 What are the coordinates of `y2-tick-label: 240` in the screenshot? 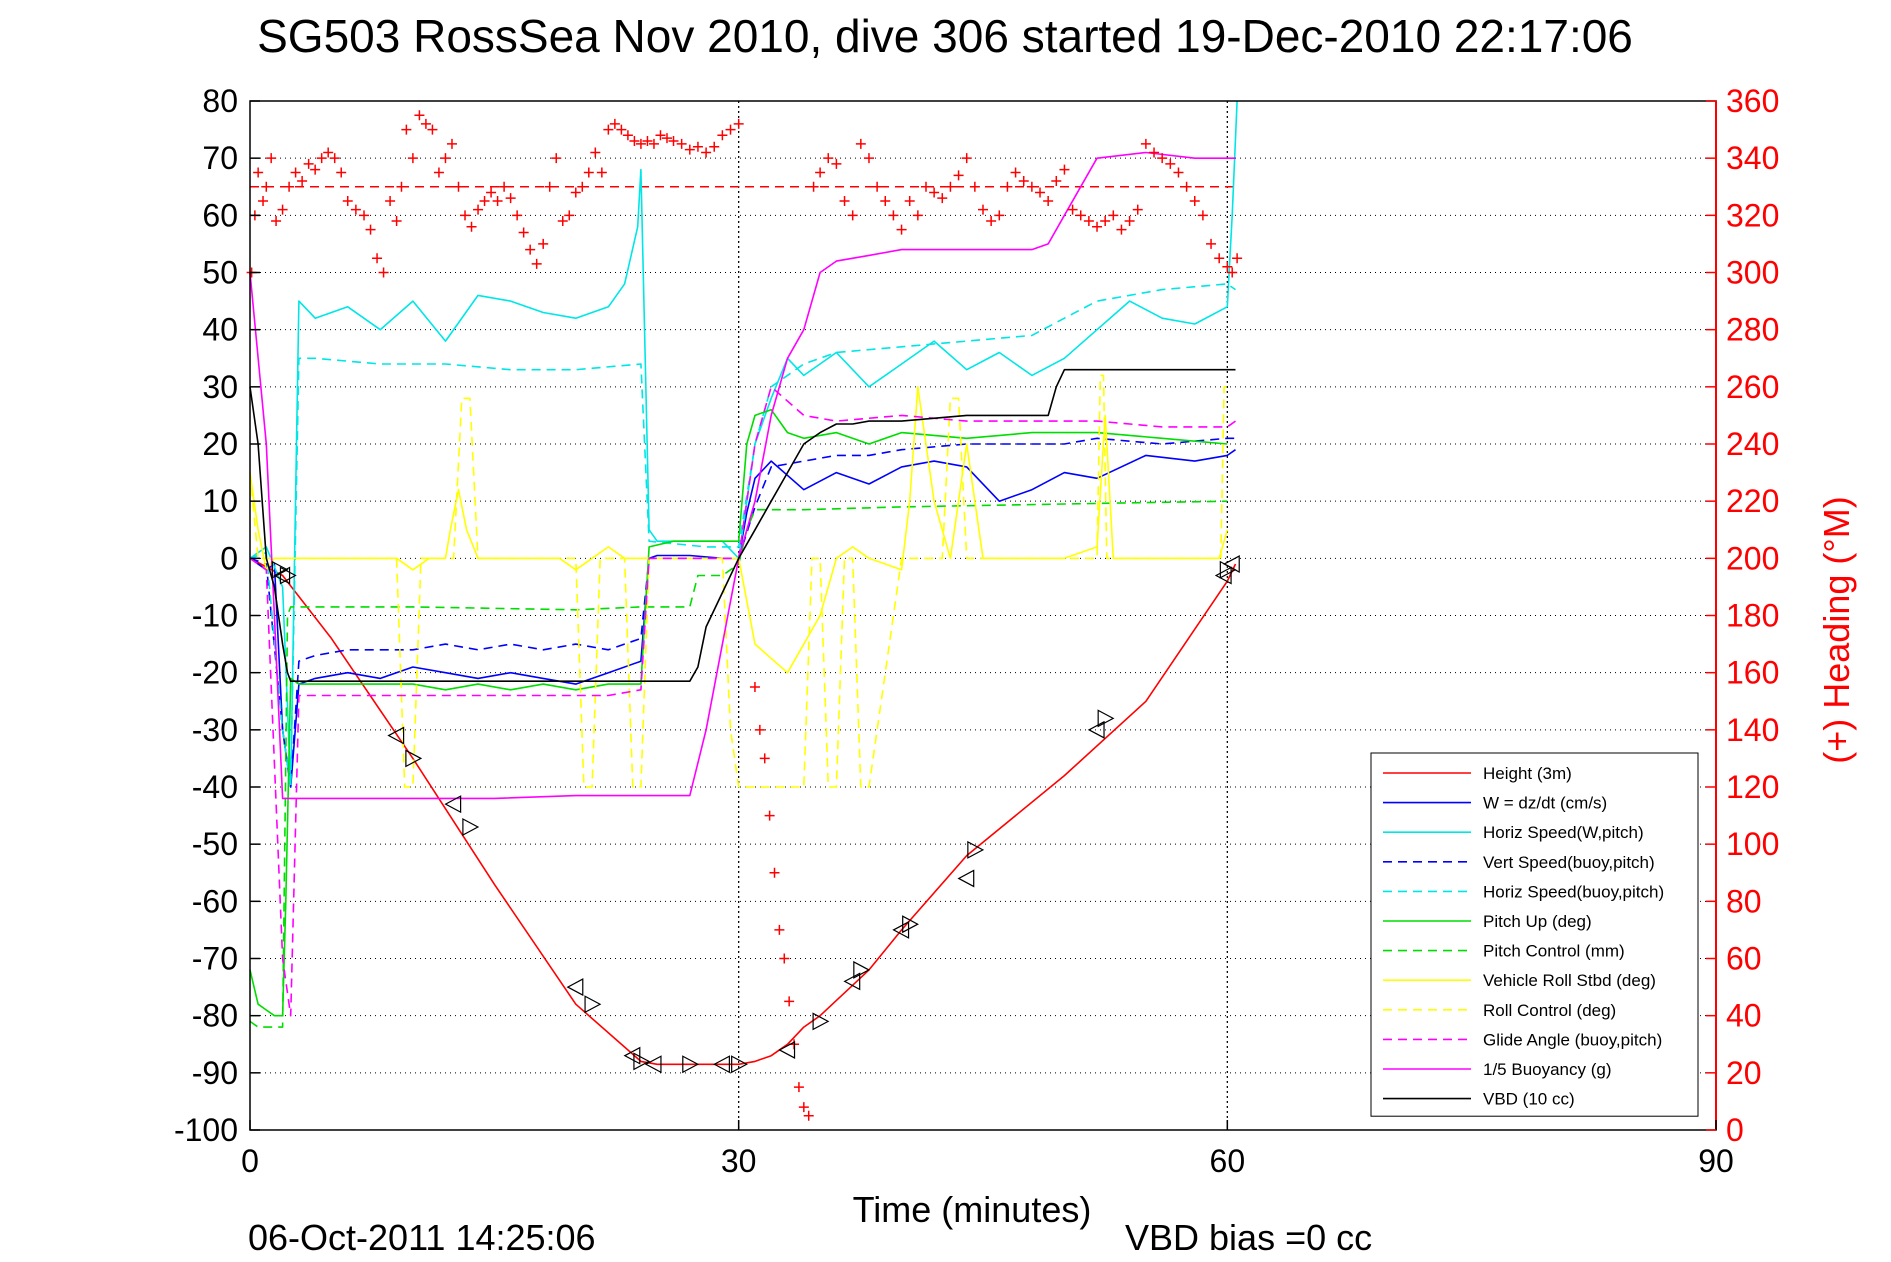 It's located at (1752, 444).